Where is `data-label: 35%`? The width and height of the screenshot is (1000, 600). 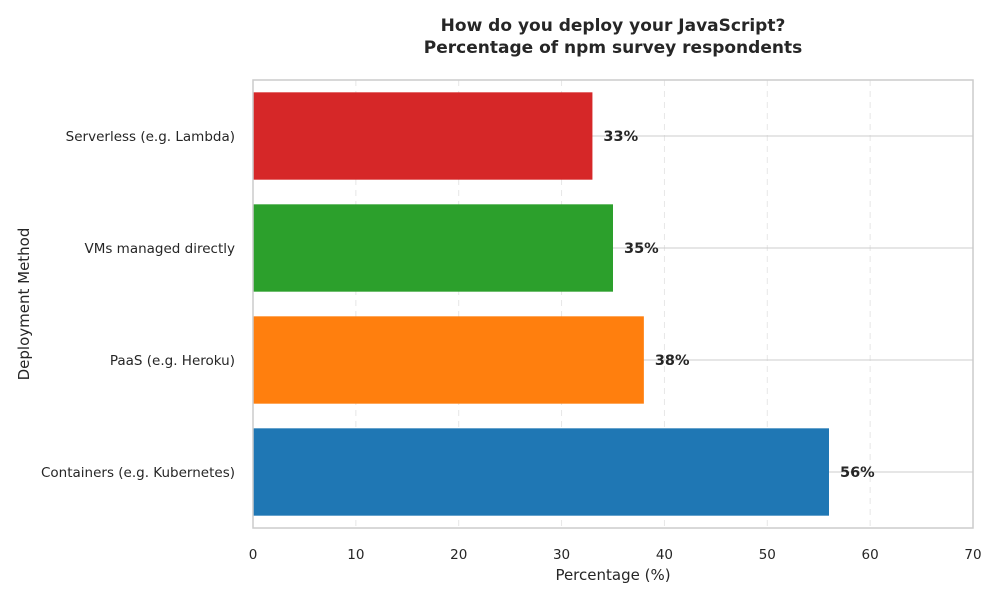 data-label: 35% is located at coordinates (641, 249).